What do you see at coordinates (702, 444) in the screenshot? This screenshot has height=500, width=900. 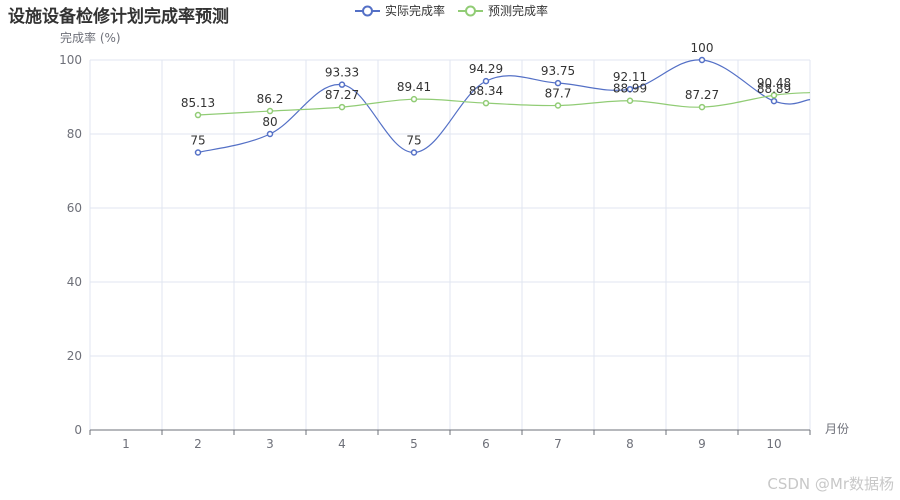 I see `x-tick-label: 9` at bounding box center [702, 444].